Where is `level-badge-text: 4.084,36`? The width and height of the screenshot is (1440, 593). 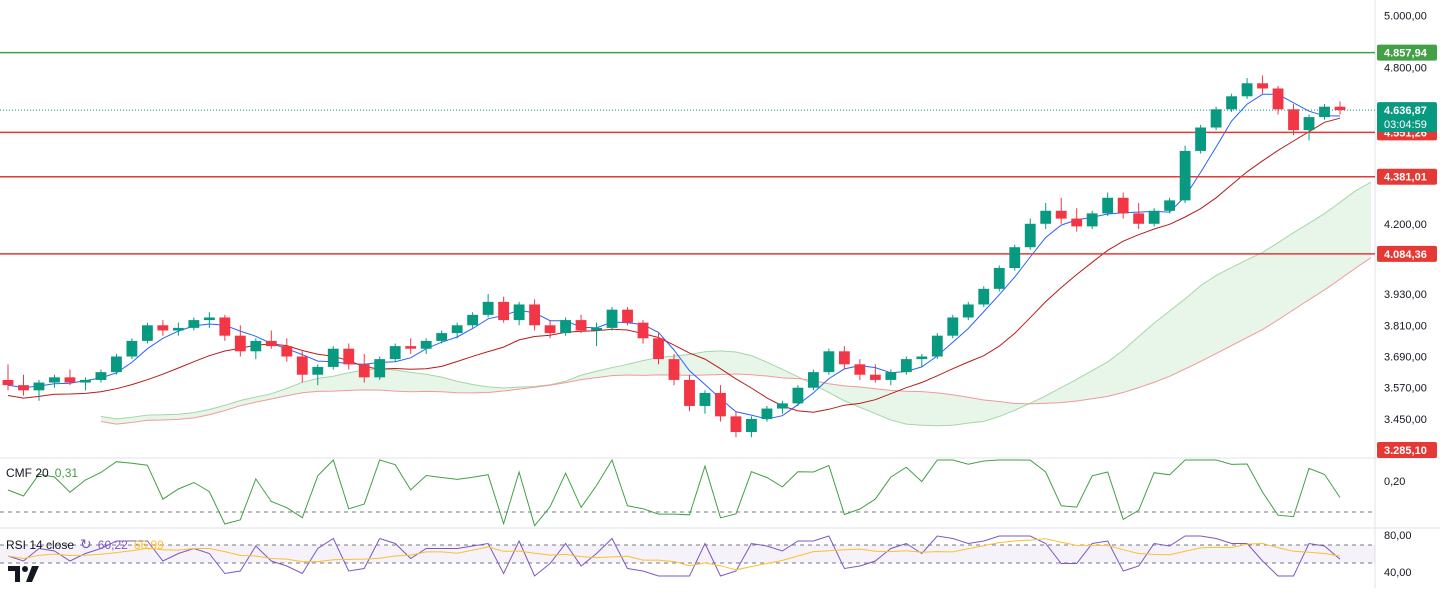
level-badge-text: 4.084,36 is located at coordinates (1405, 255).